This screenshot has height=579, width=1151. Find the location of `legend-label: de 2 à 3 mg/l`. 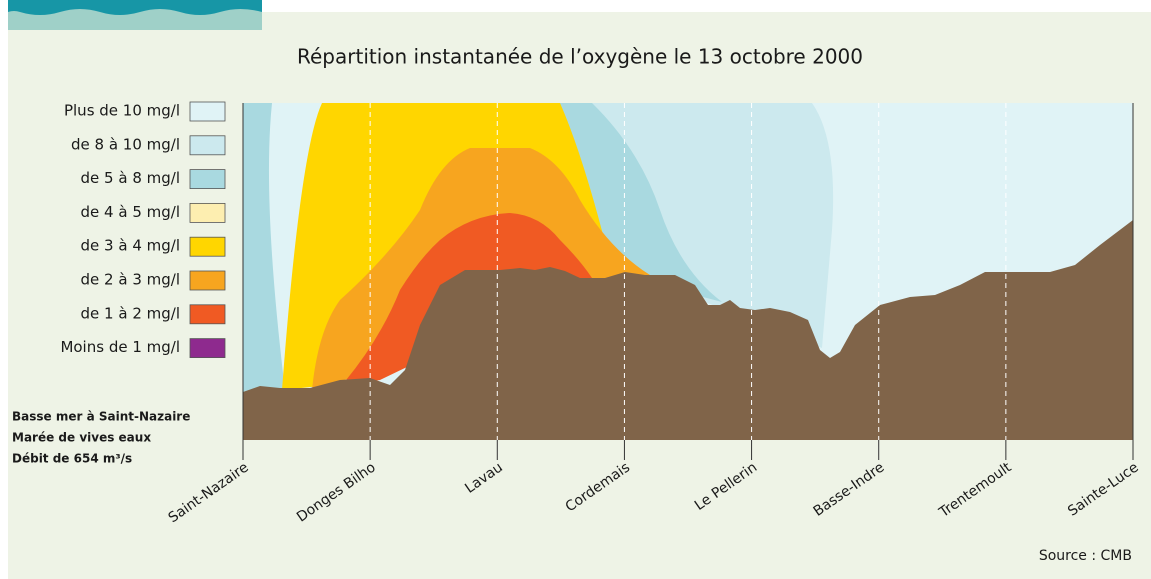

legend-label: de 2 à 3 mg/l is located at coordinates (130, 280).